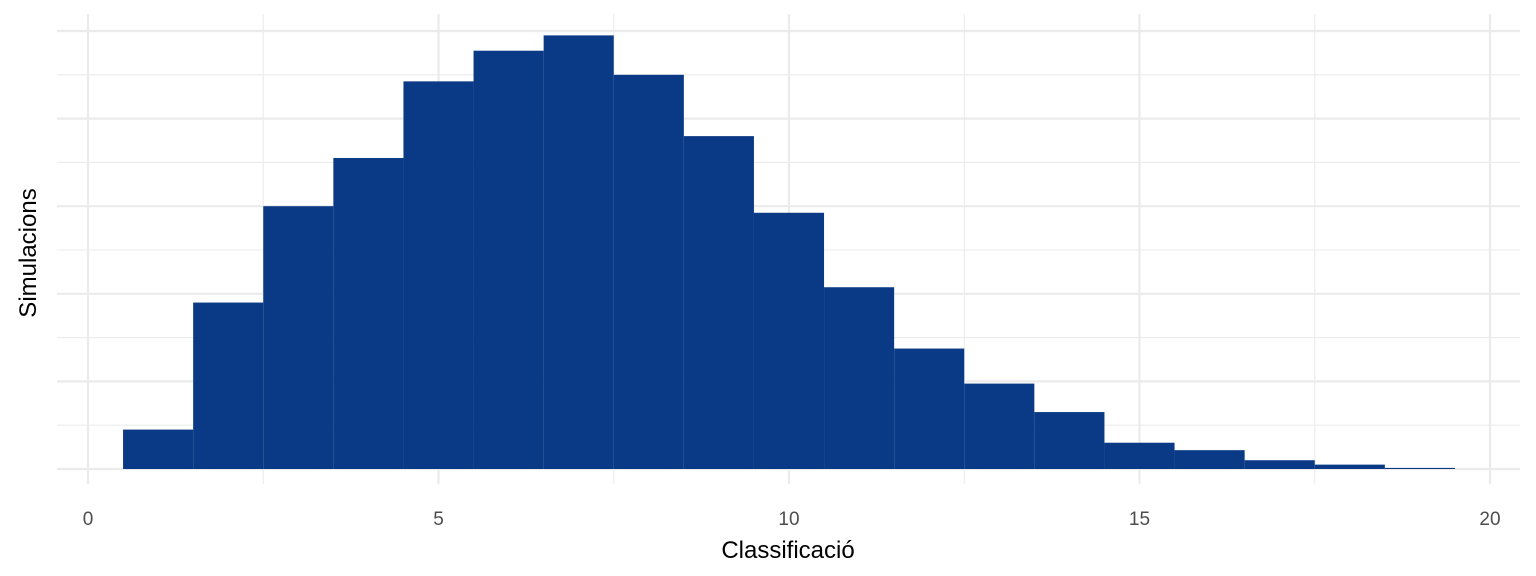 Image resolution: width=1536 pixels, height=576 pixels. I want to click on x-axis-ticks: 0 5 10 15 20, so click(792, 519).